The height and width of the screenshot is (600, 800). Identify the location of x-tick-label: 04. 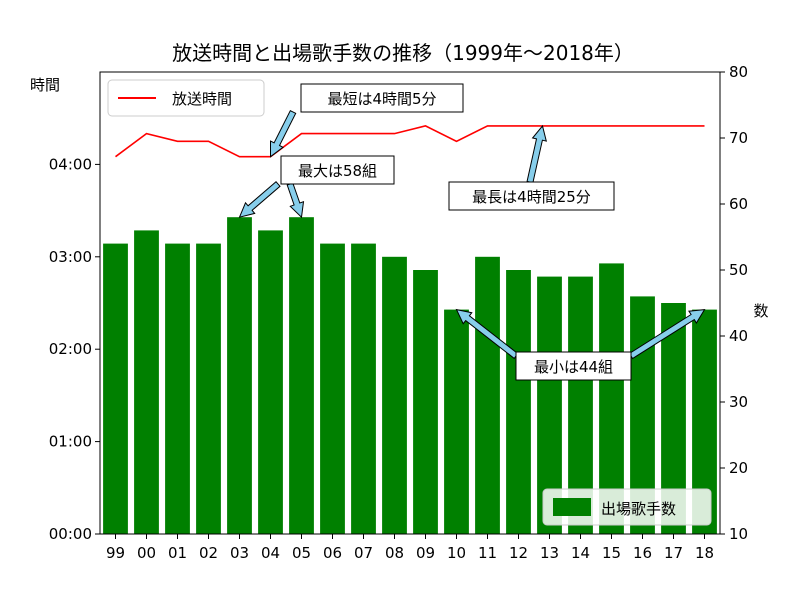
(270, 553).